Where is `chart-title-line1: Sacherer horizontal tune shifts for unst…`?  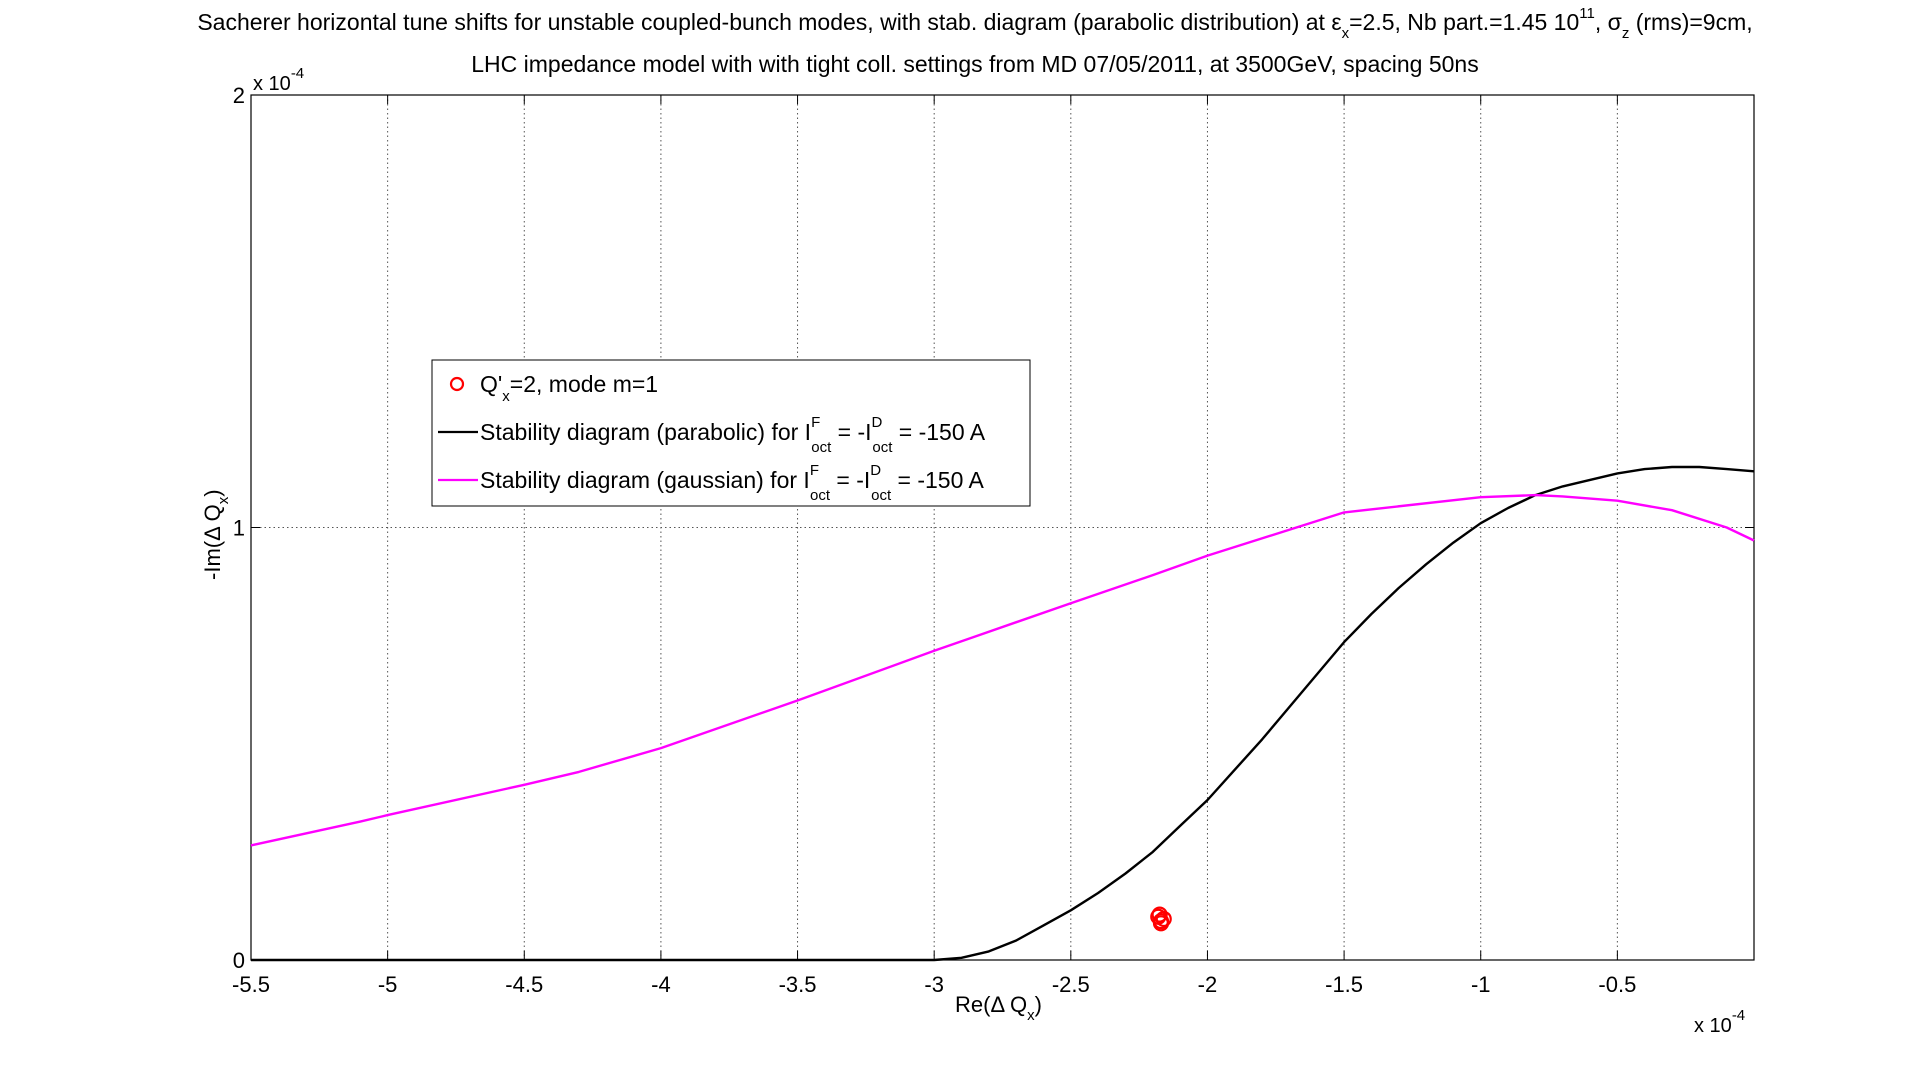 chart-title-line1: Sacherer horizontal tune shifts for unst… is located at coordinates (974, 23).